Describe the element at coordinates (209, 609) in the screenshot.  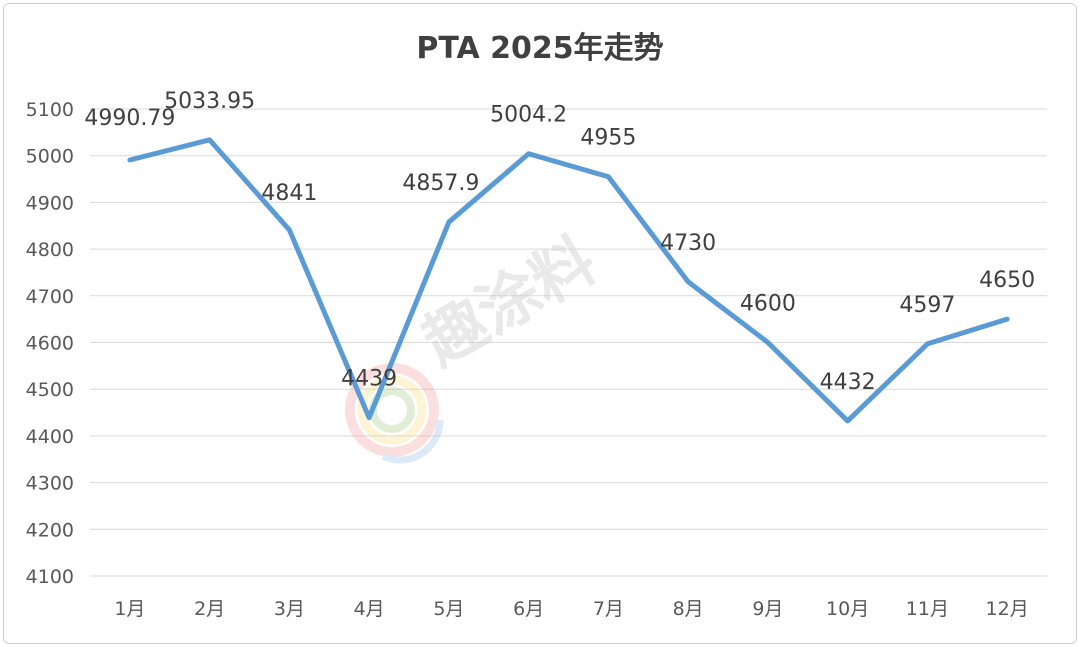
I see `x-tick-label: 2月` at that location.